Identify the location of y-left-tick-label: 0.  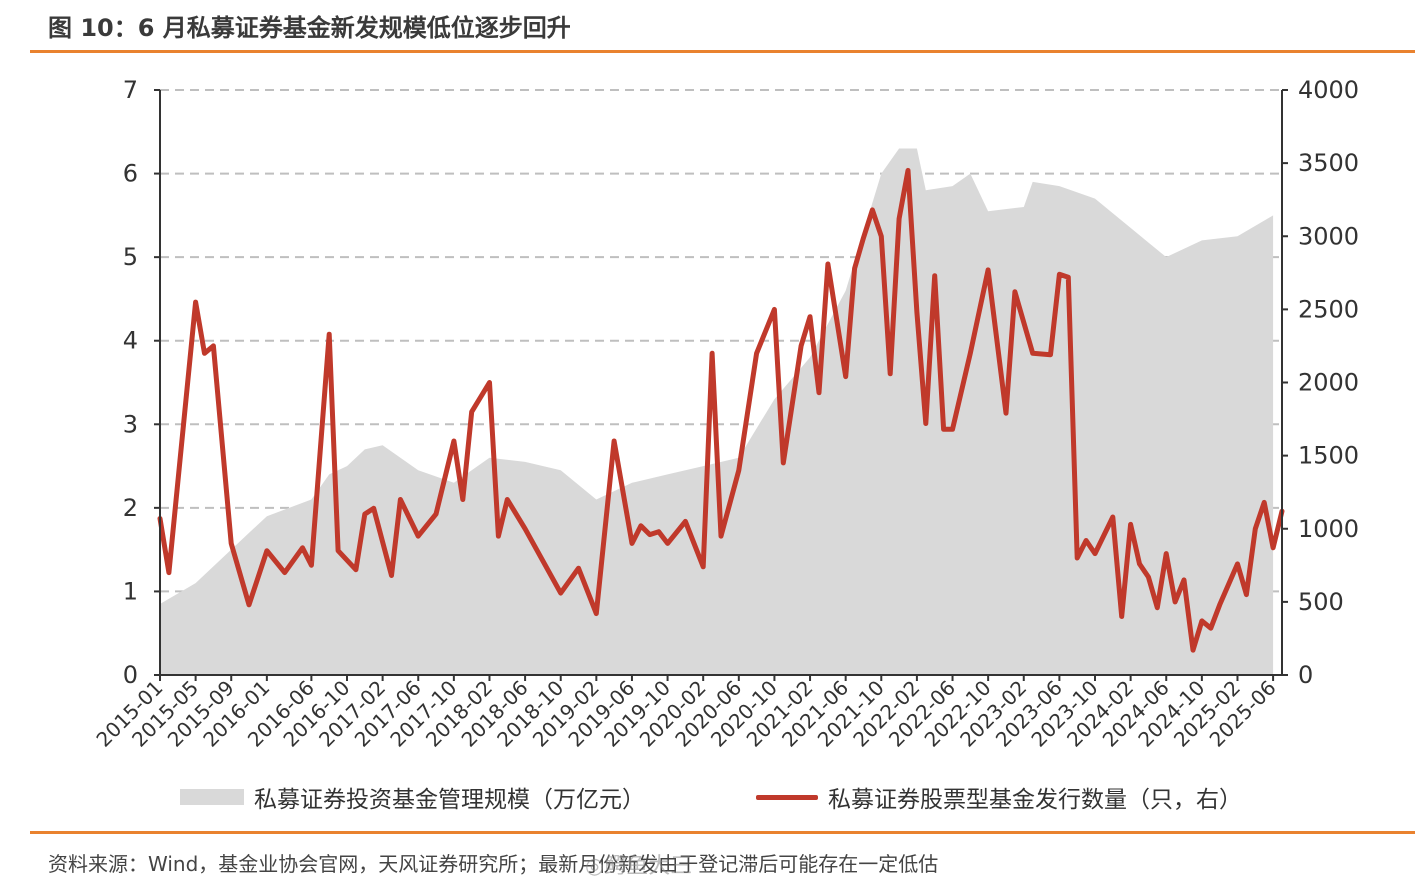
(130, 675).